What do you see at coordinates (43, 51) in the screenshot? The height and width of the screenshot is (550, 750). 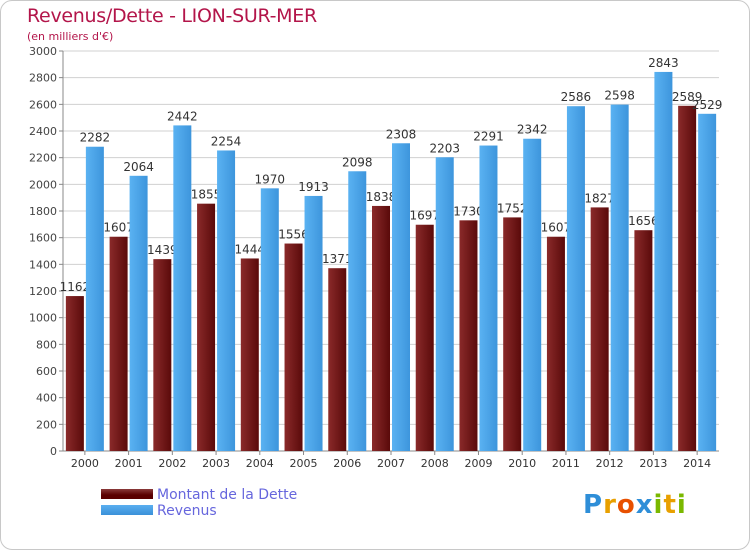 I see `y-tick-label: 3000` at bounding box center [43, 51].